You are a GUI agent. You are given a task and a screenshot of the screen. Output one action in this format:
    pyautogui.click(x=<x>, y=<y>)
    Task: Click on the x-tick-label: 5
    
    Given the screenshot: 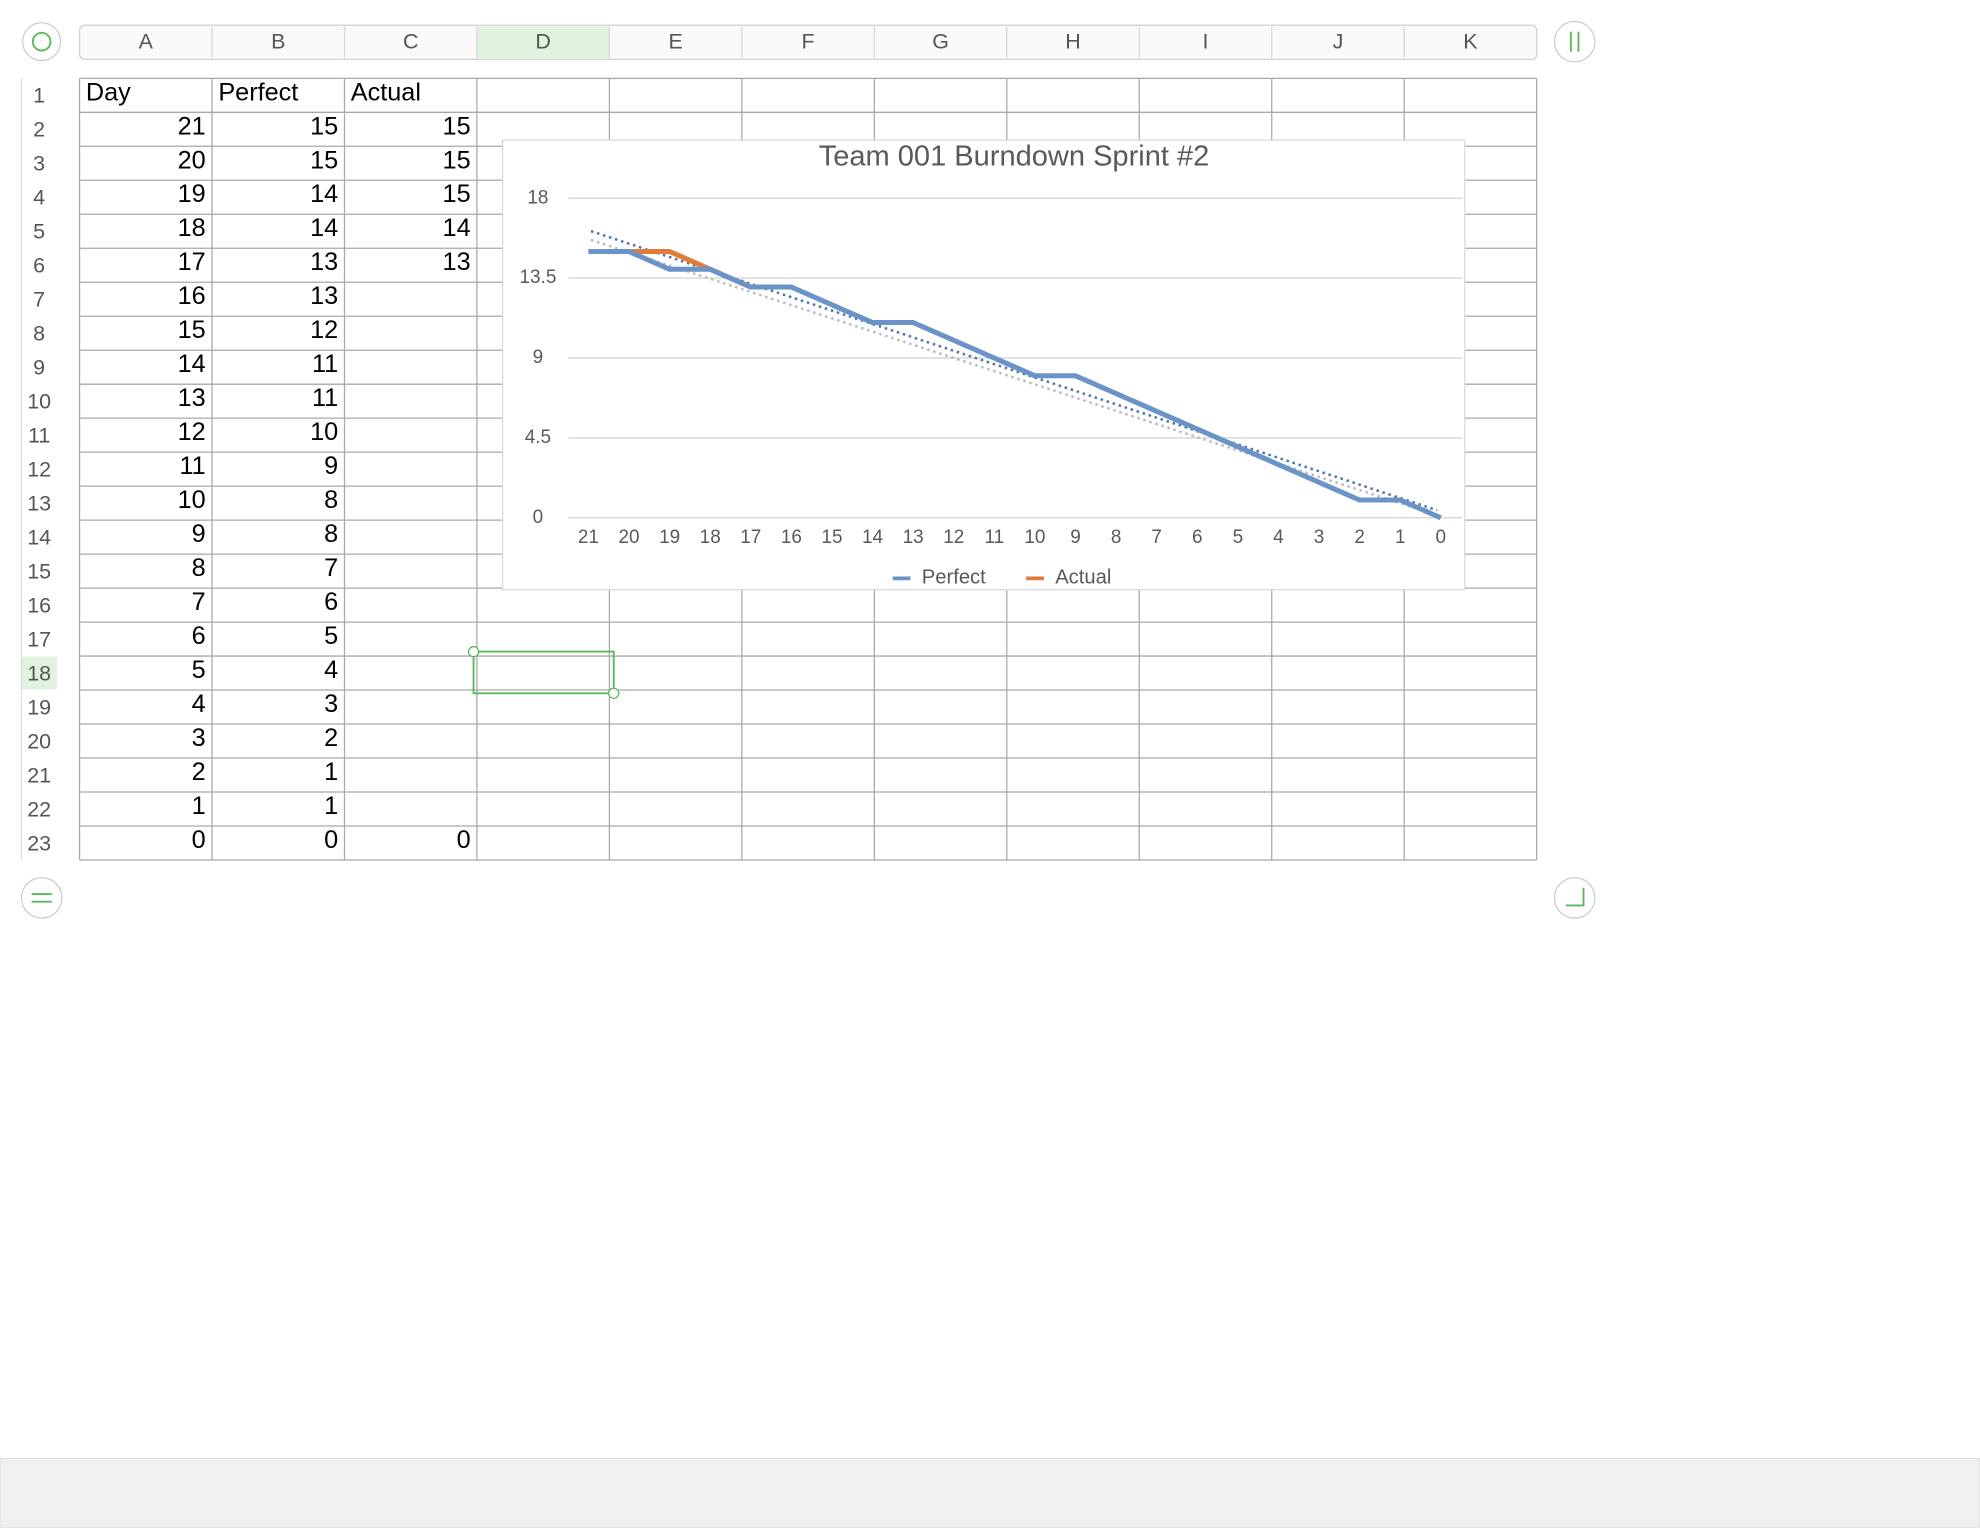 What is the action you would take?
    pyautogui.click(x=1238, y=537)
    